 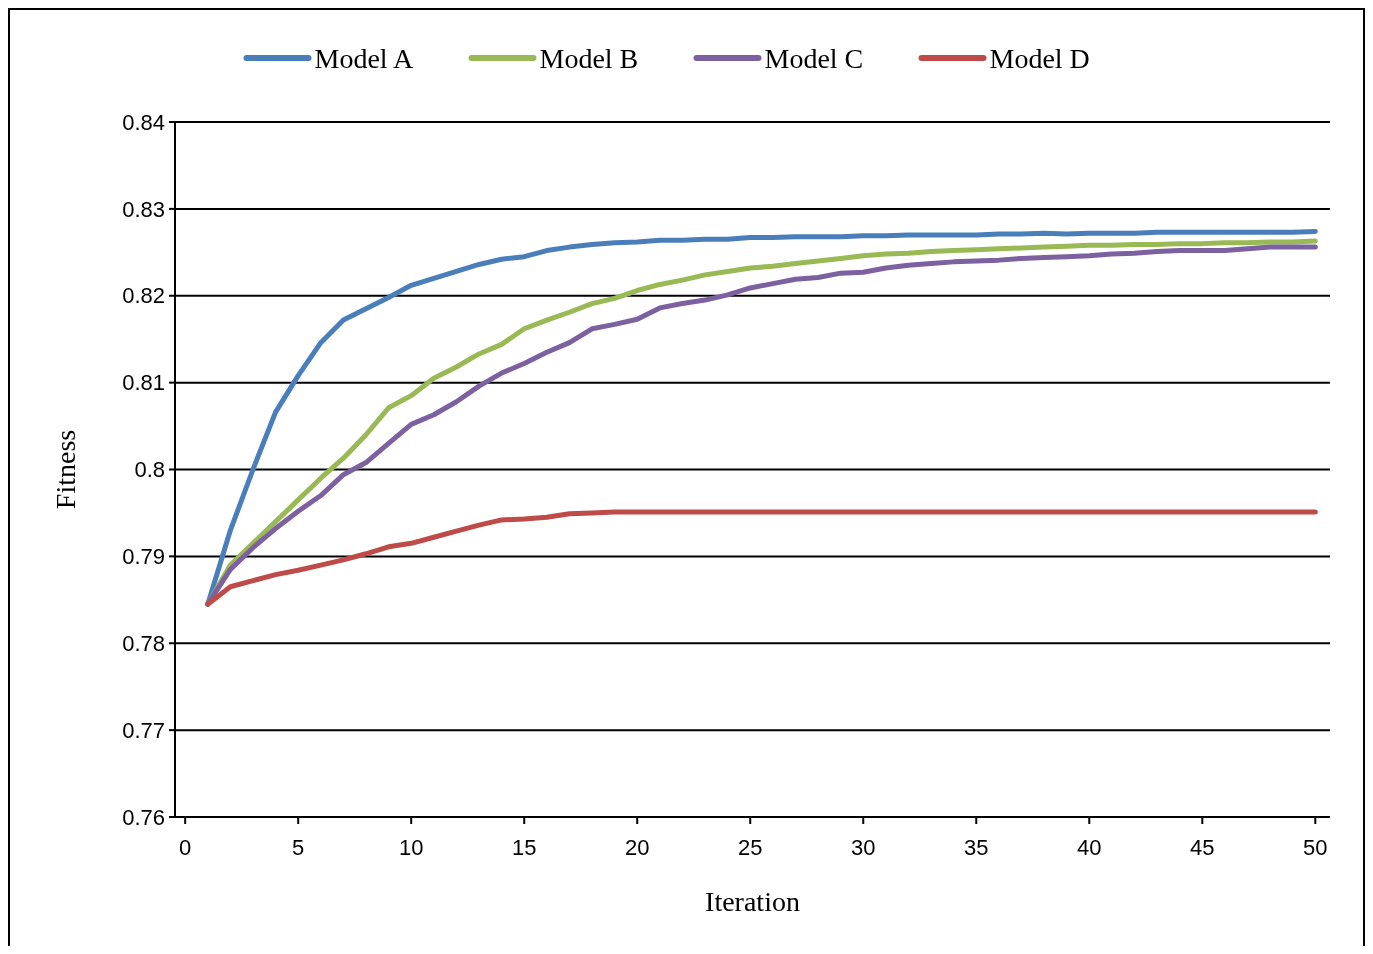 What do you see at coordinates (1315, 847) in the screenshot?
I see `x-tick-label: 50` at bounding box center [1315, 847].